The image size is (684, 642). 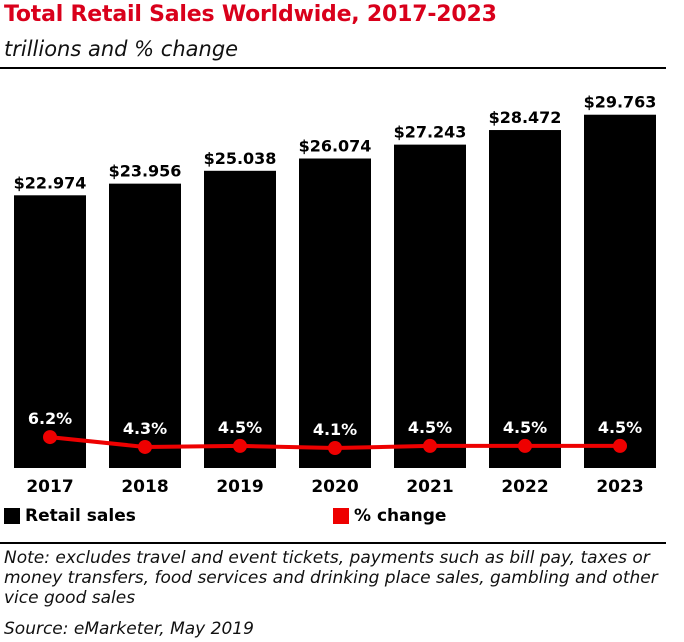 I want to click on bar-value-label-2019: $25.038, so click(x=240, y=158).